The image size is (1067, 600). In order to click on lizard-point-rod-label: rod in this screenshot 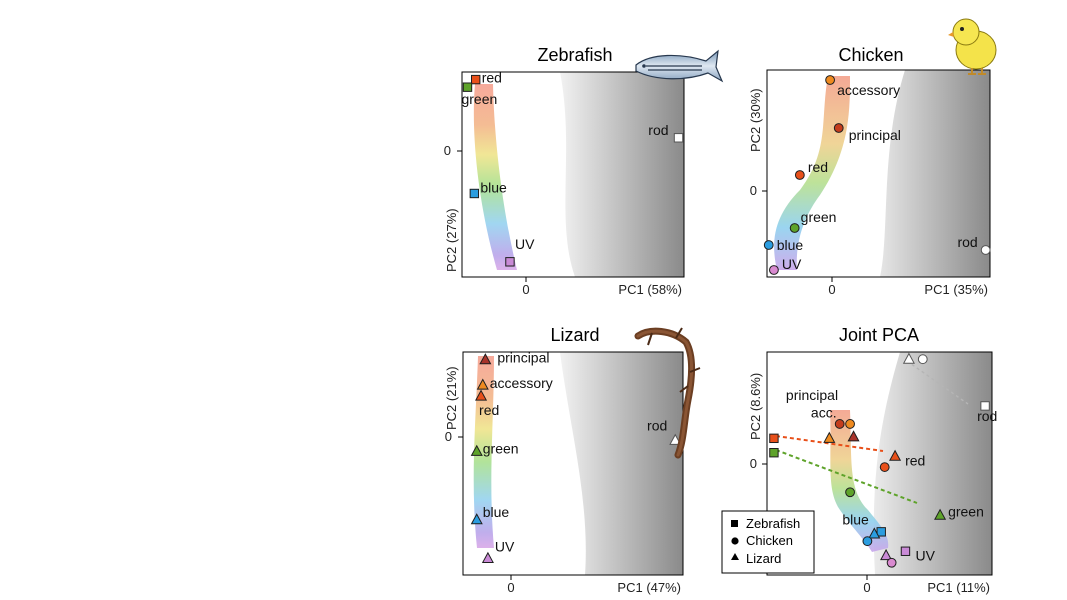, I will do `click(657, 425)`.